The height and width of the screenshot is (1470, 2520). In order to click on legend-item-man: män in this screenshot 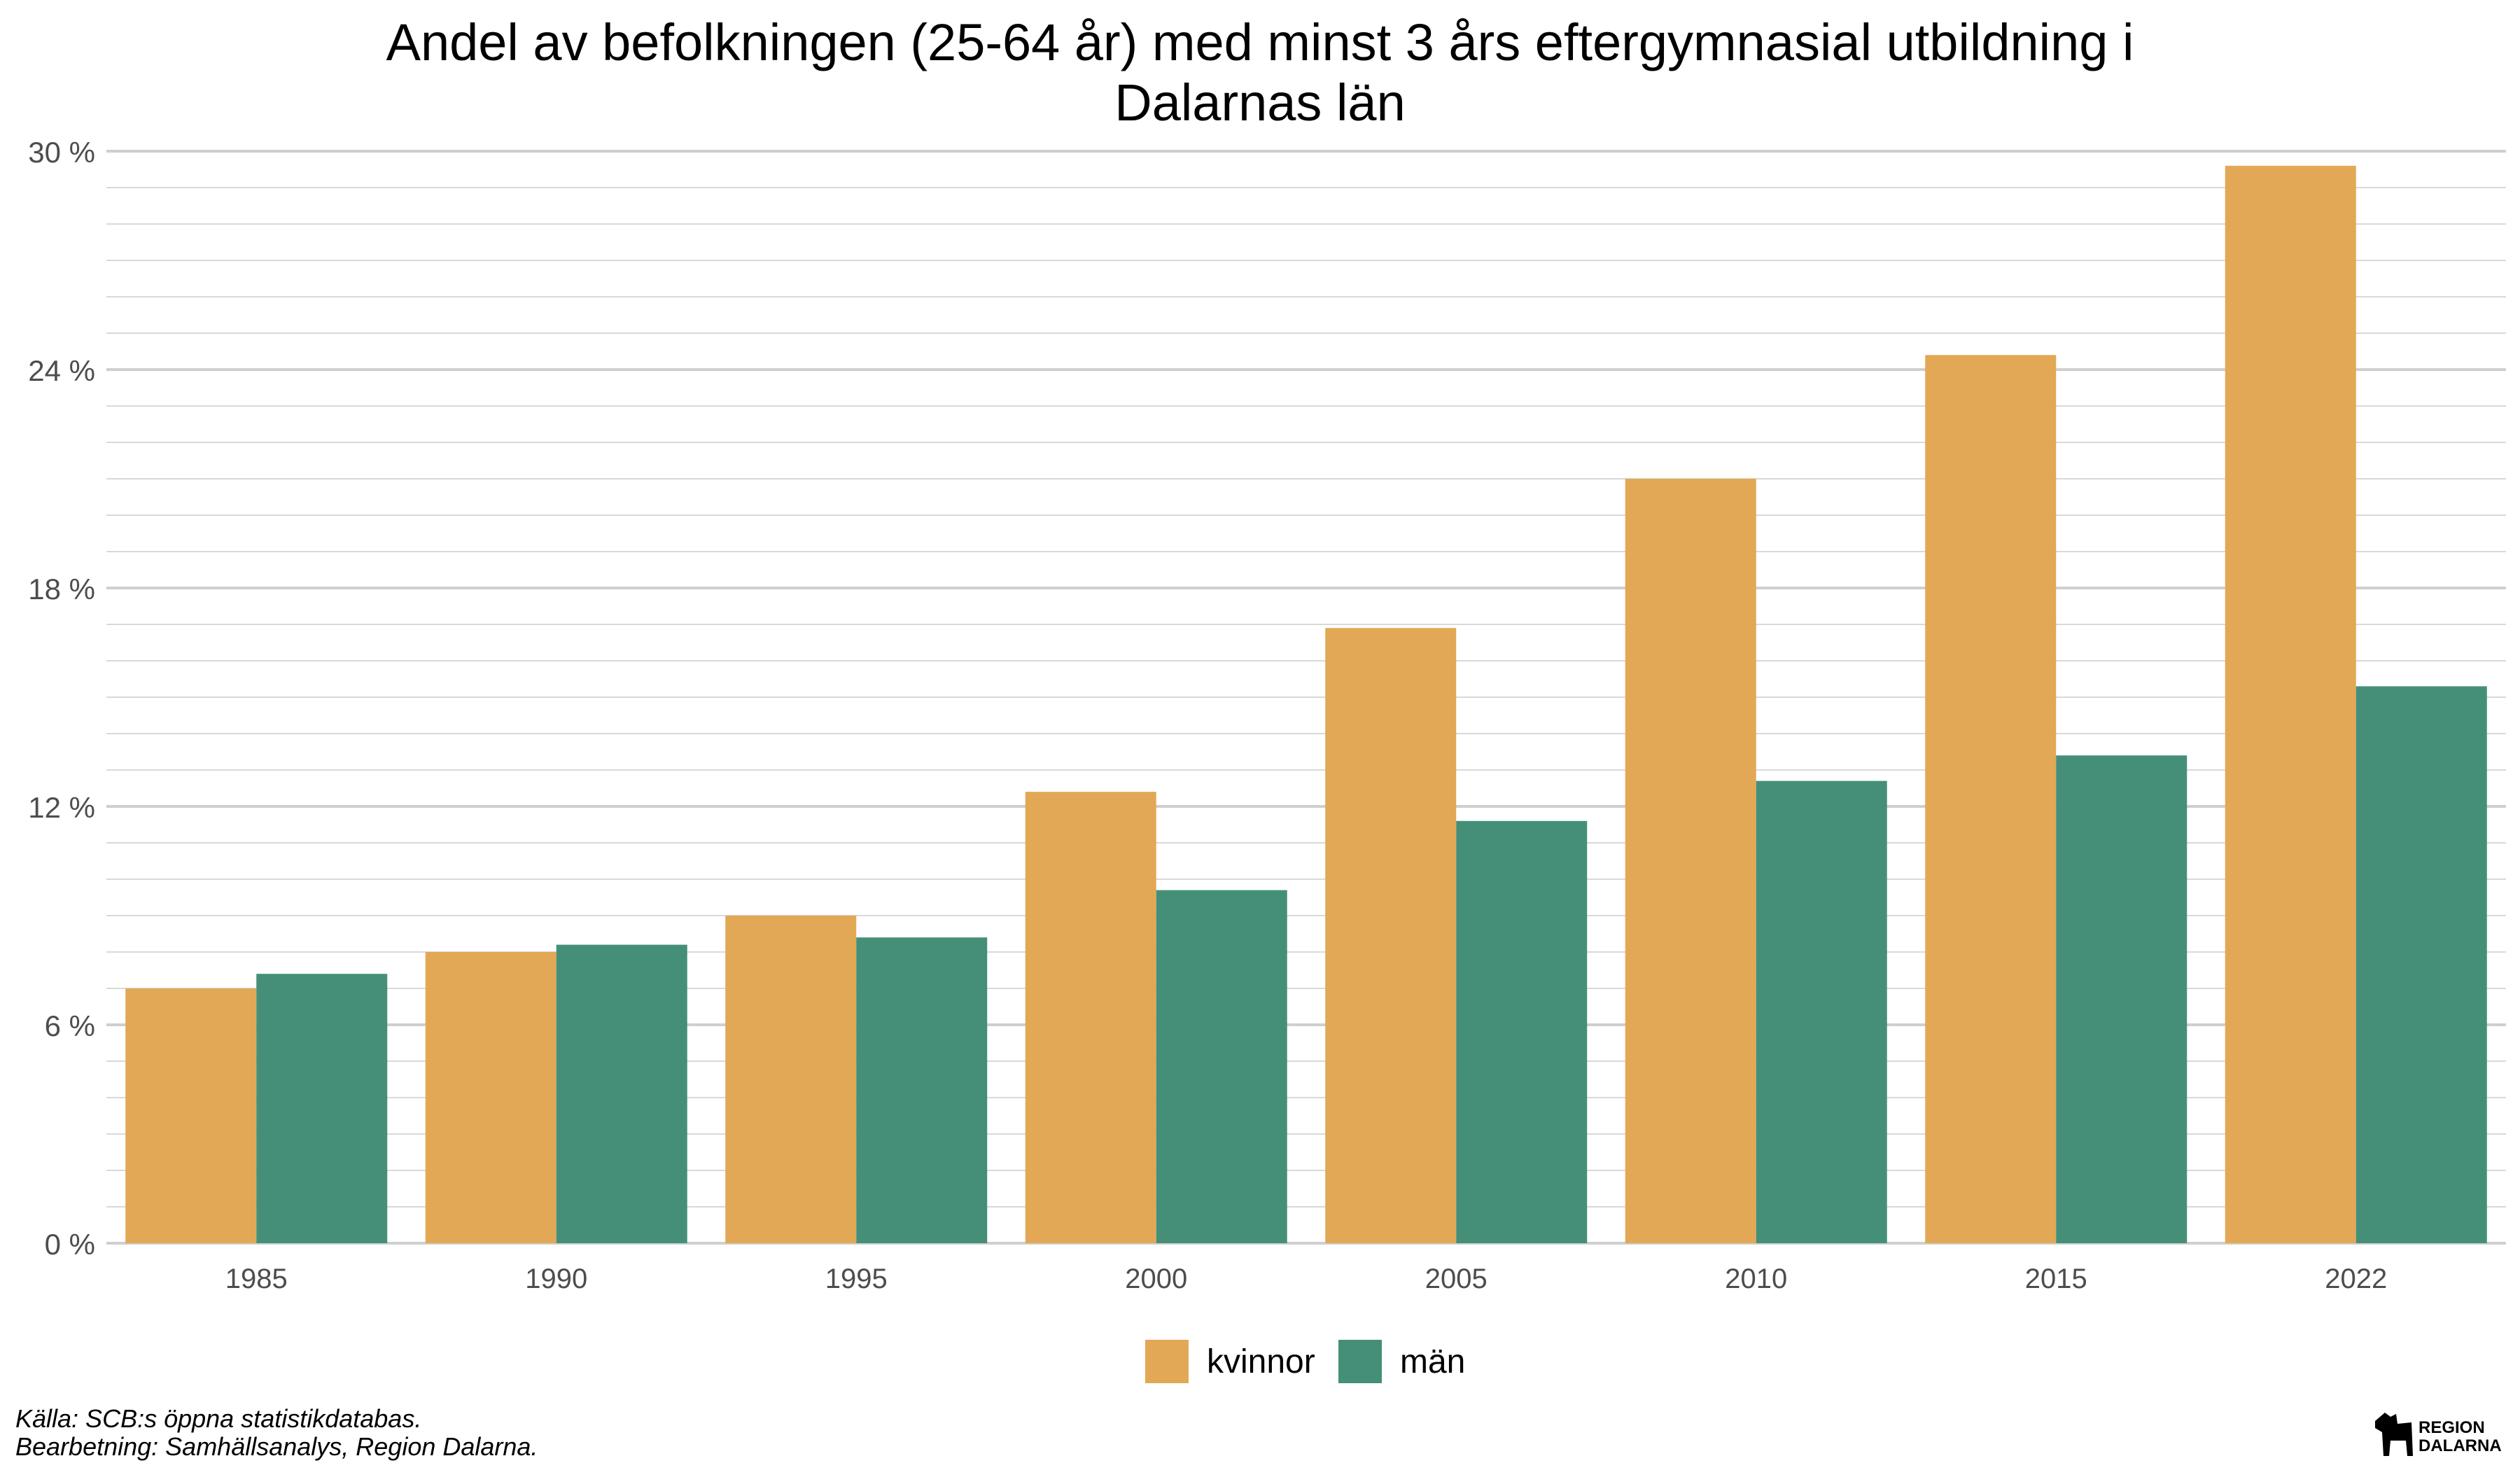, I will do `click(1401, 1361)`.